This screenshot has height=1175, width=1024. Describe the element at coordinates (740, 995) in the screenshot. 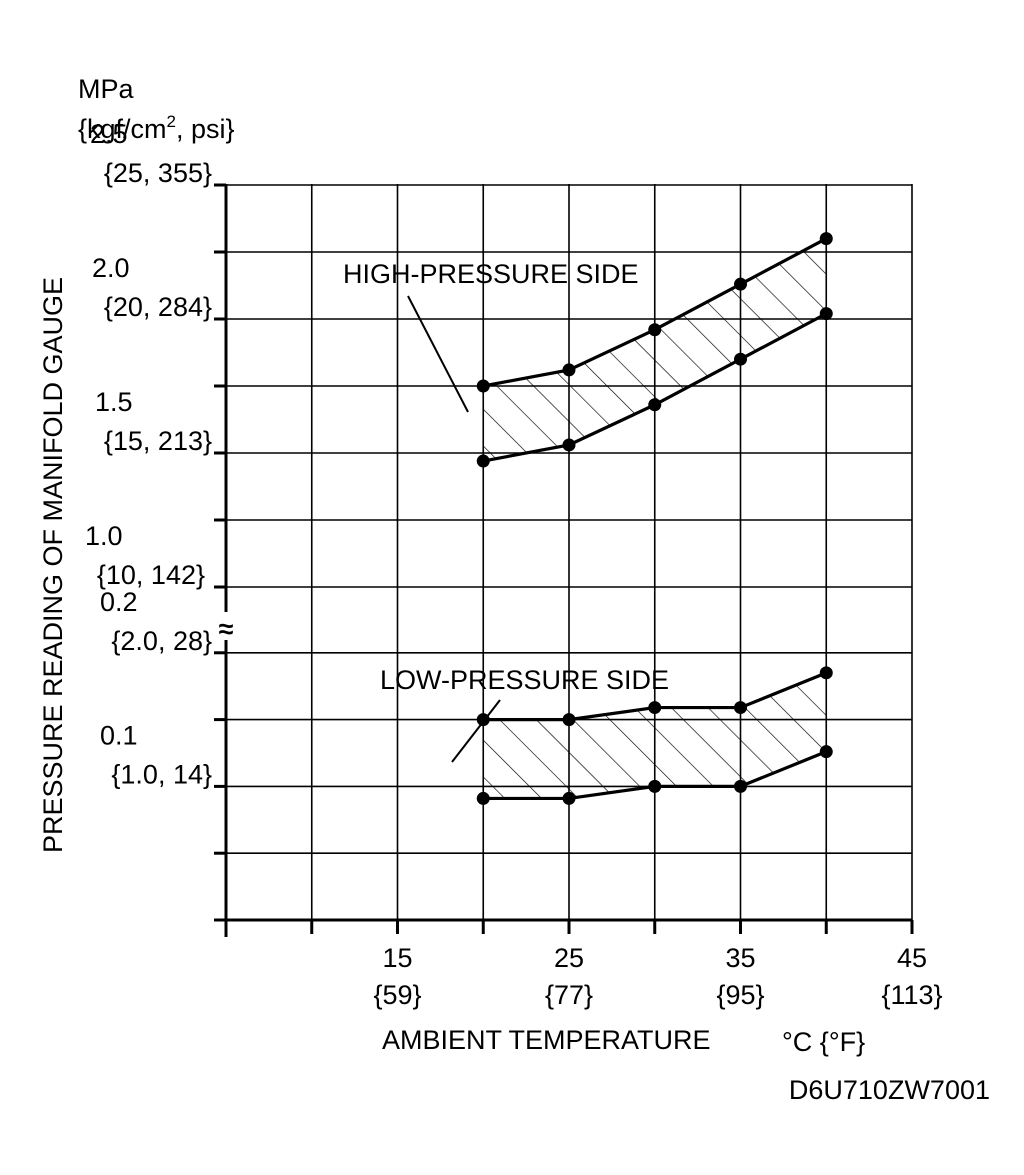

I see `x-tick-label-f: {95}` at that location.